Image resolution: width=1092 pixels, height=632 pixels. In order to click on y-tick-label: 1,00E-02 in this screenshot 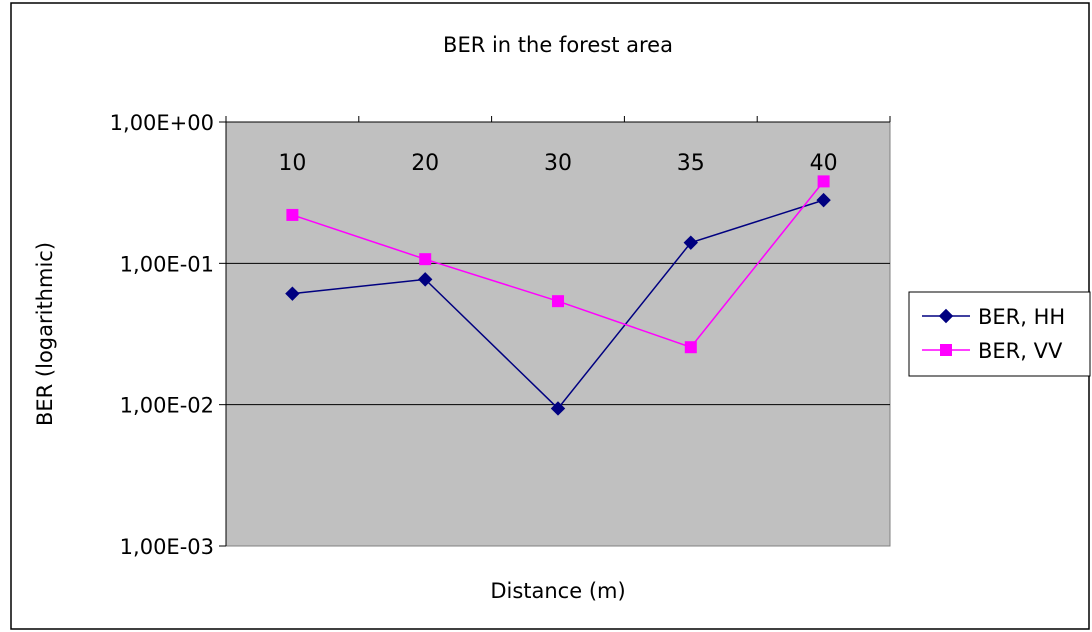, I will do `click(167, 406)`.